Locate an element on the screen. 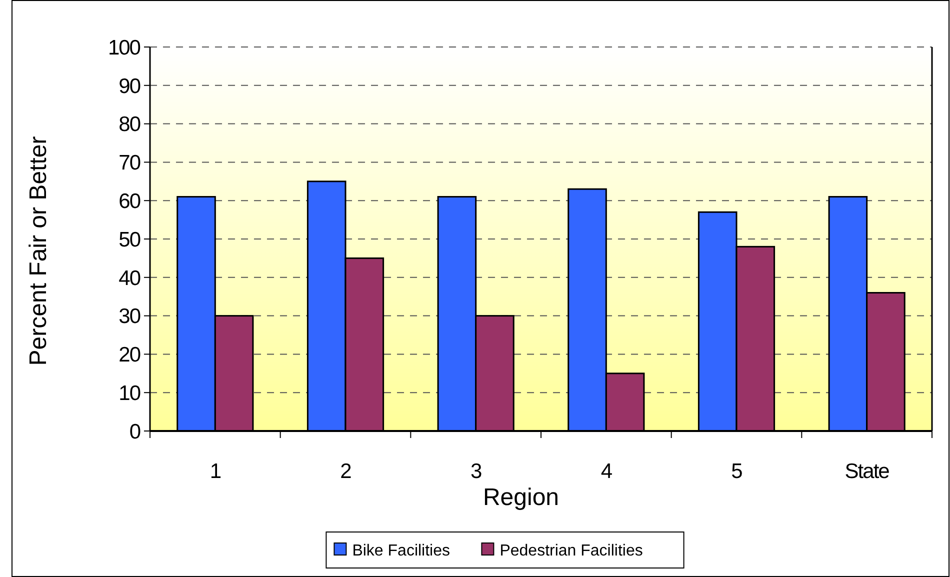 This screenshot has width=950, height=577. x-axis-title: Region is located at coordinates (521, 497).